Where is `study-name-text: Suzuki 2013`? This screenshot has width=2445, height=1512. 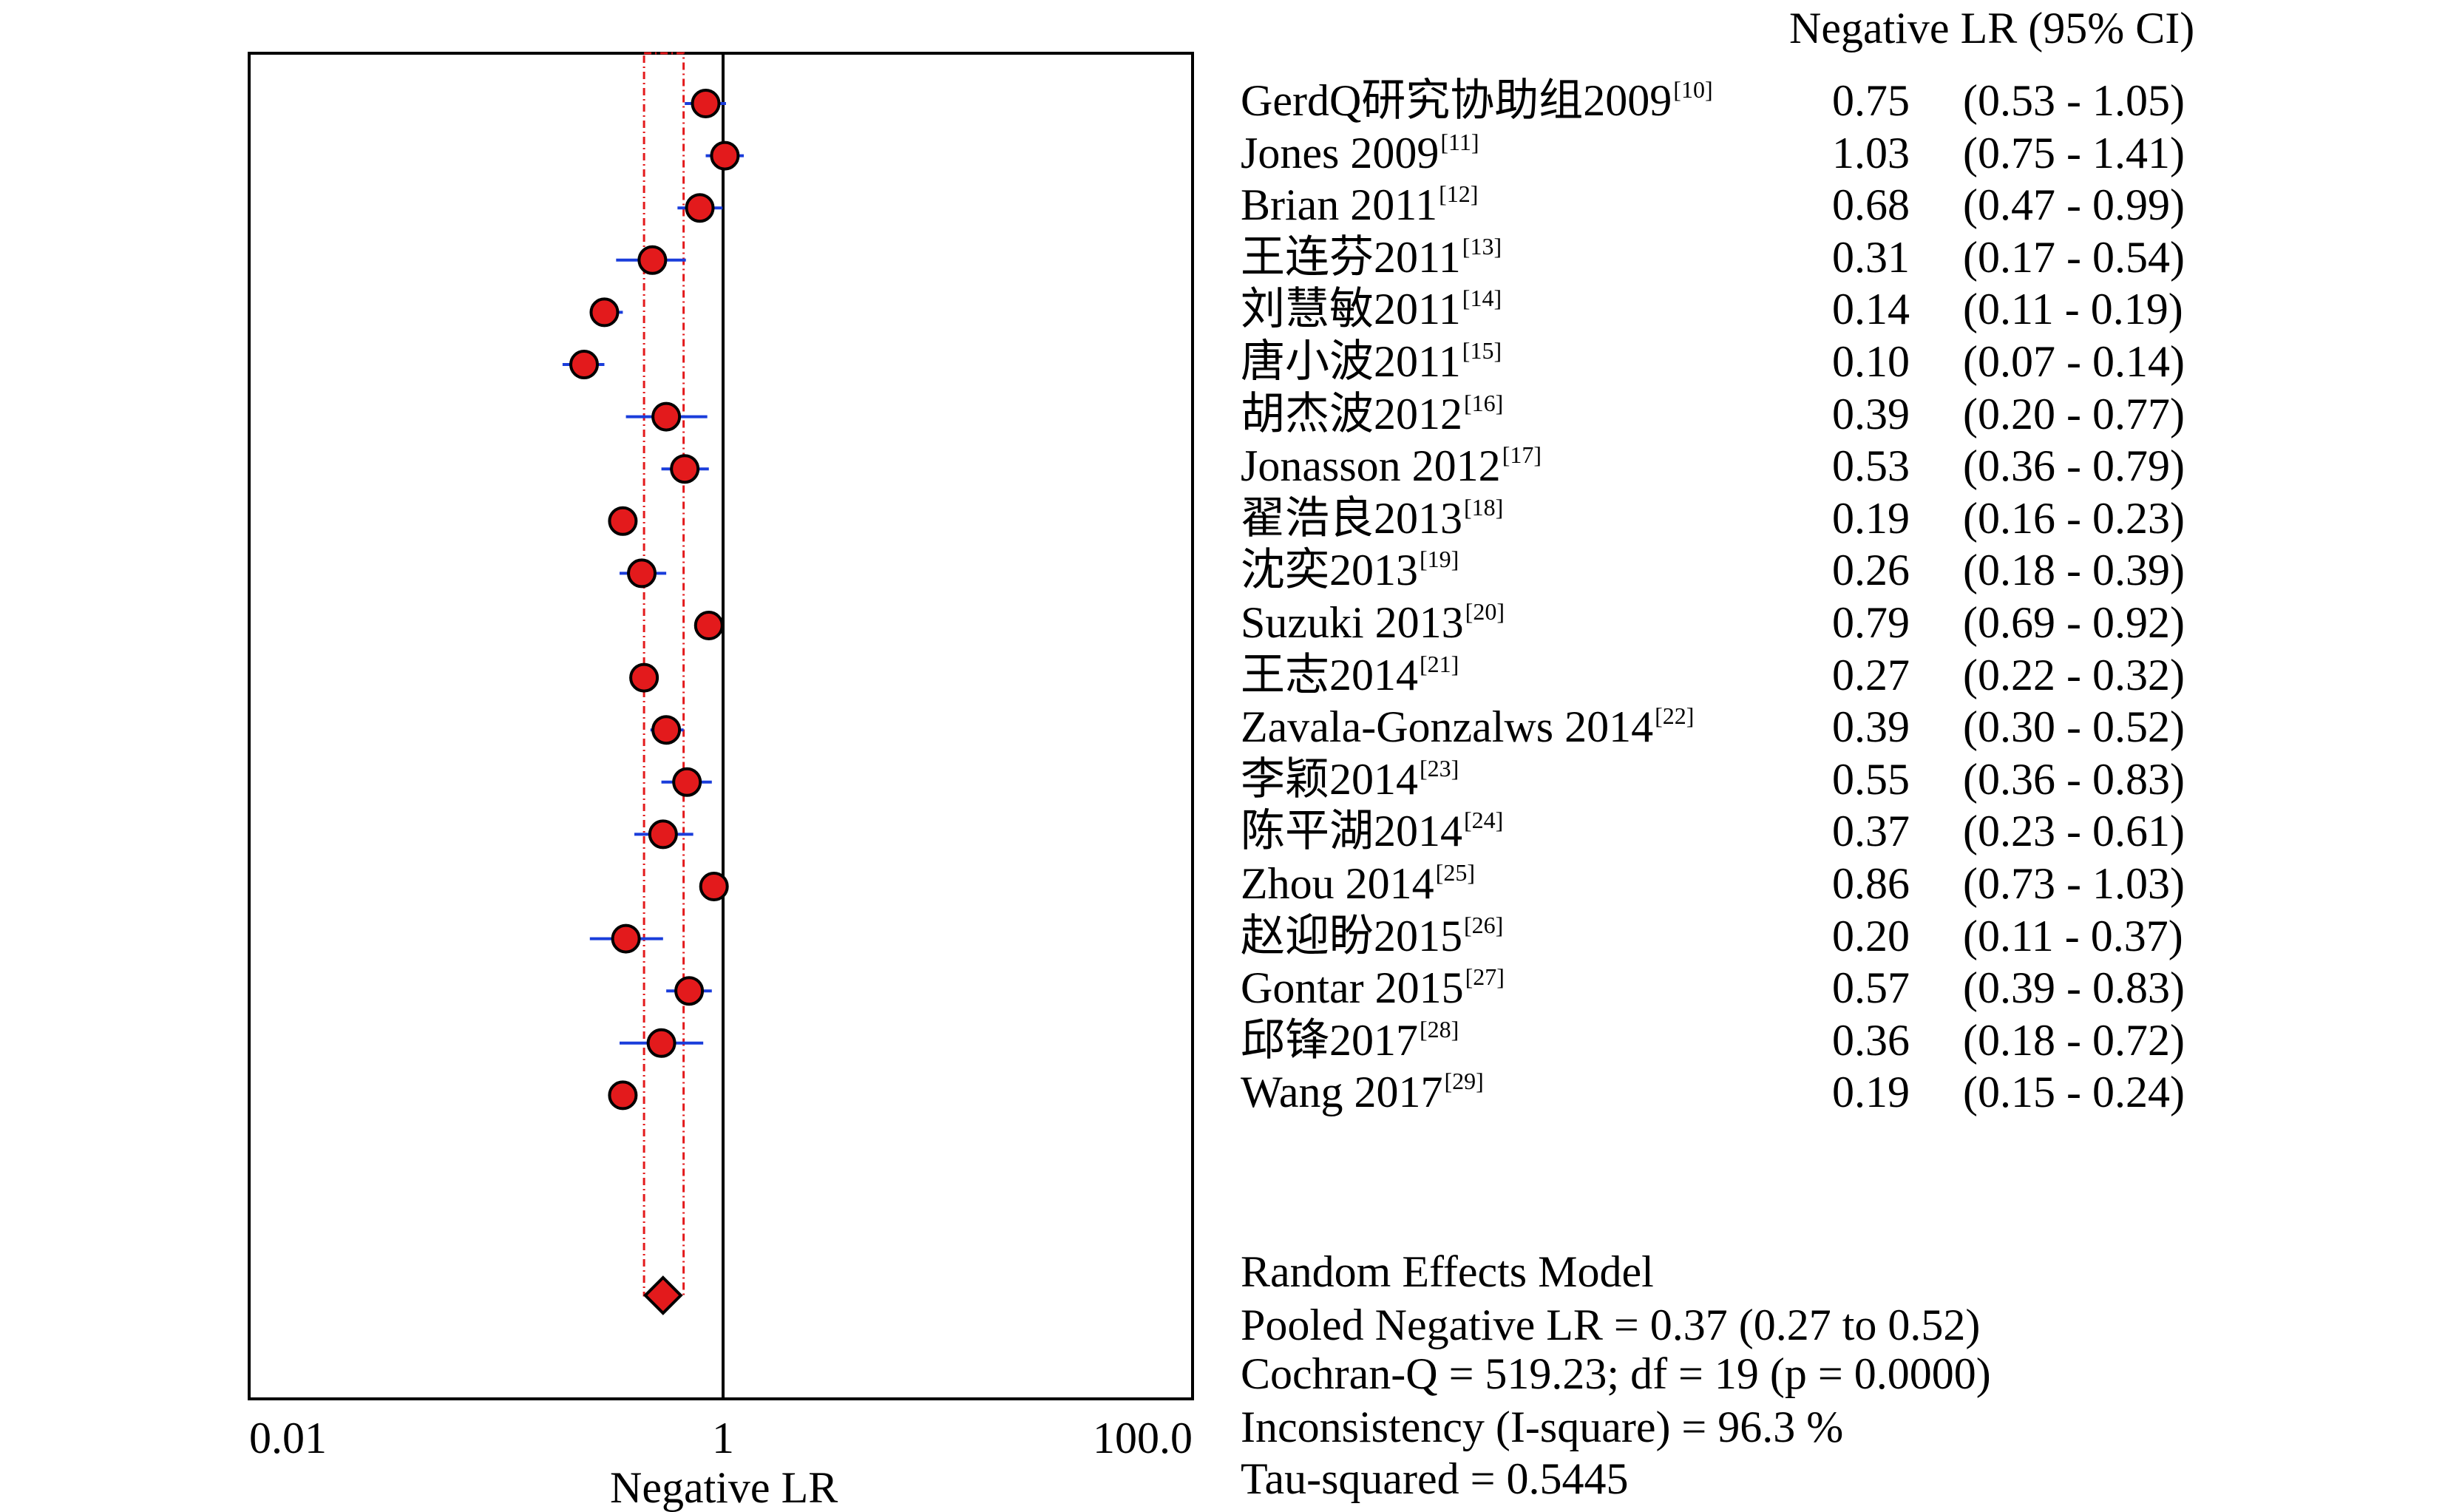
study-name-text: Suzuki 2013 is located at coordinates (1352, 622).